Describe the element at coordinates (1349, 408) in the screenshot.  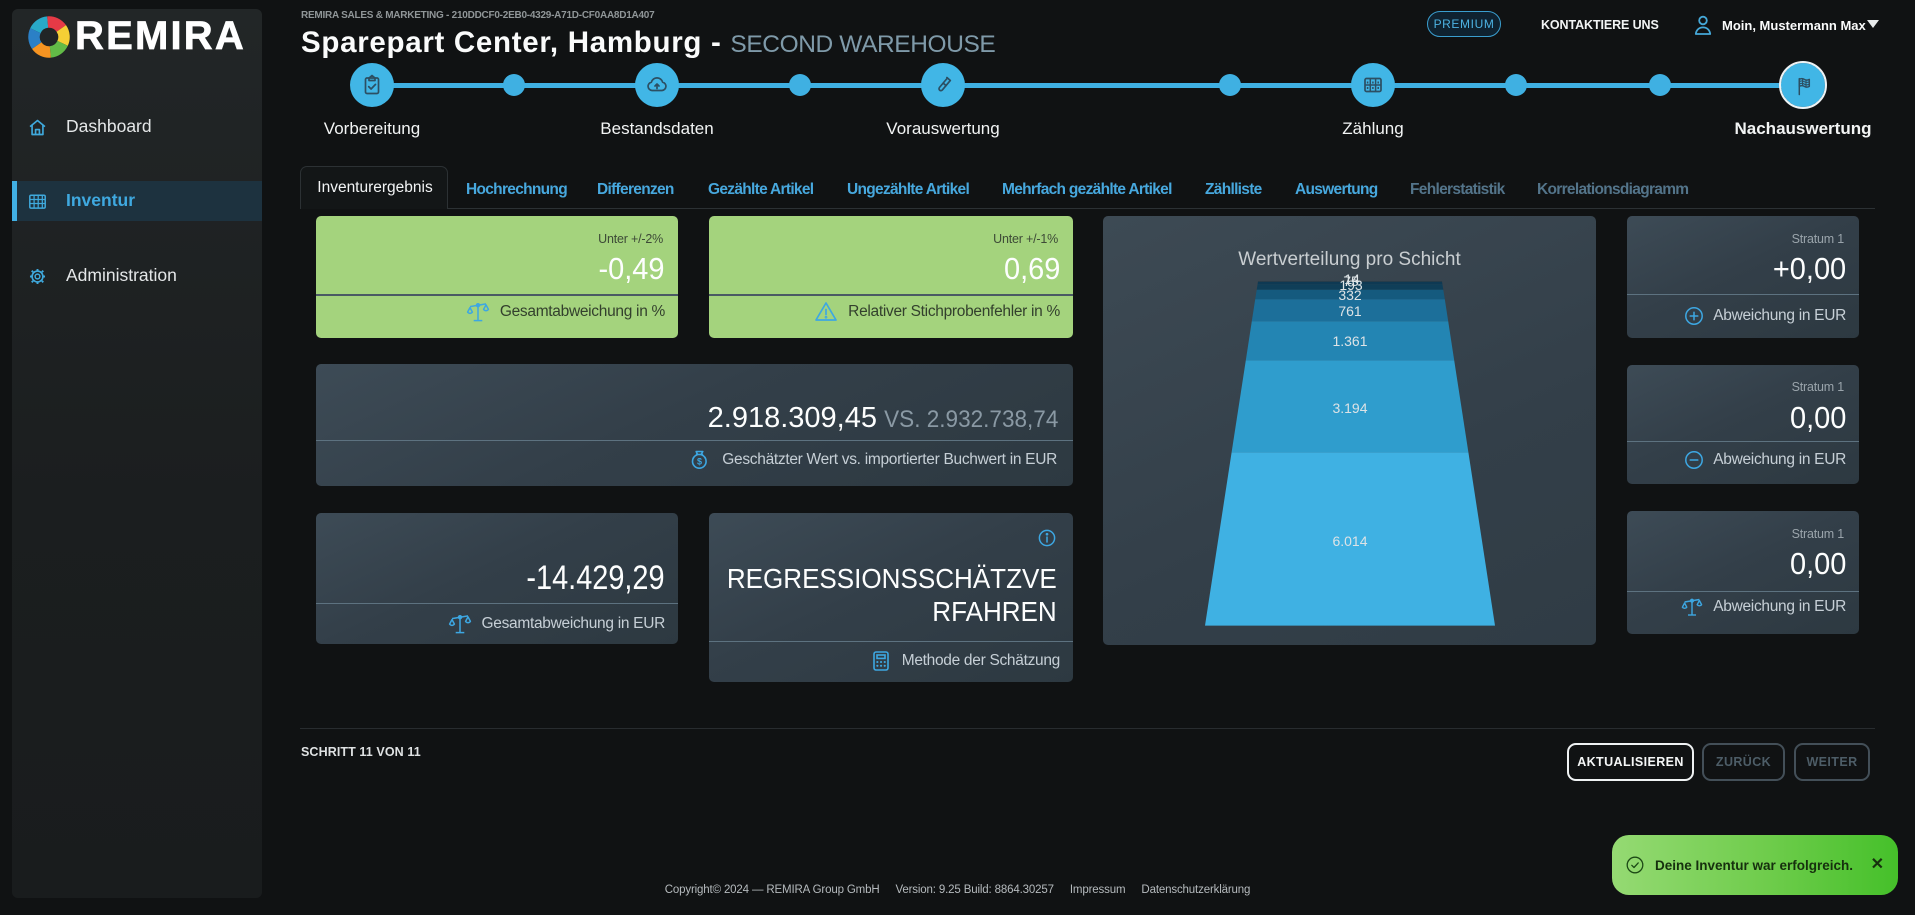
I see `svg-text: 3.194` at that location.